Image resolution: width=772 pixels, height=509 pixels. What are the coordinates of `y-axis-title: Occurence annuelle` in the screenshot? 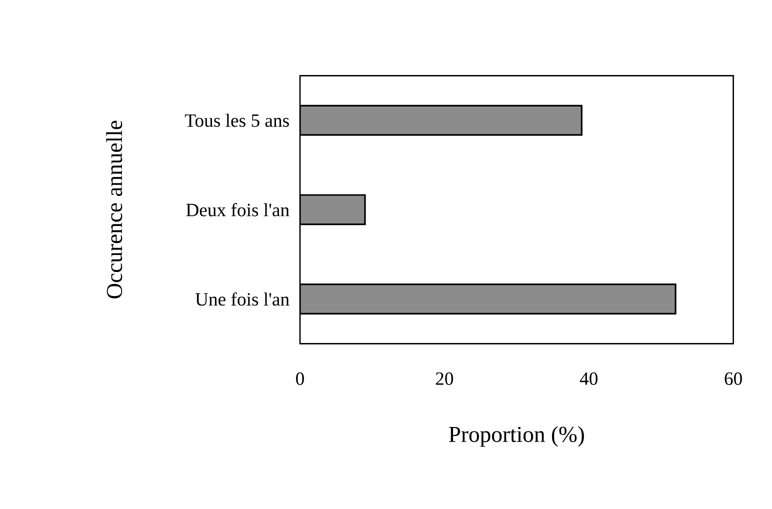 It's located at (114, 209).